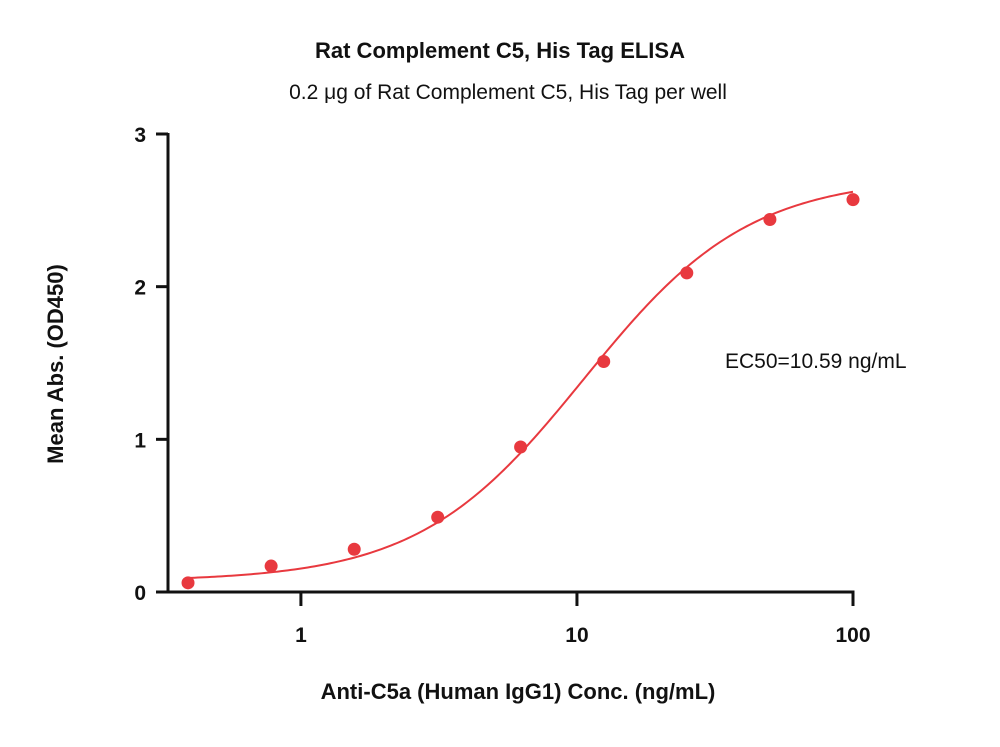 The image size is (1000, 747). I want to click on x-tick-label: 1, so click(301, 635).